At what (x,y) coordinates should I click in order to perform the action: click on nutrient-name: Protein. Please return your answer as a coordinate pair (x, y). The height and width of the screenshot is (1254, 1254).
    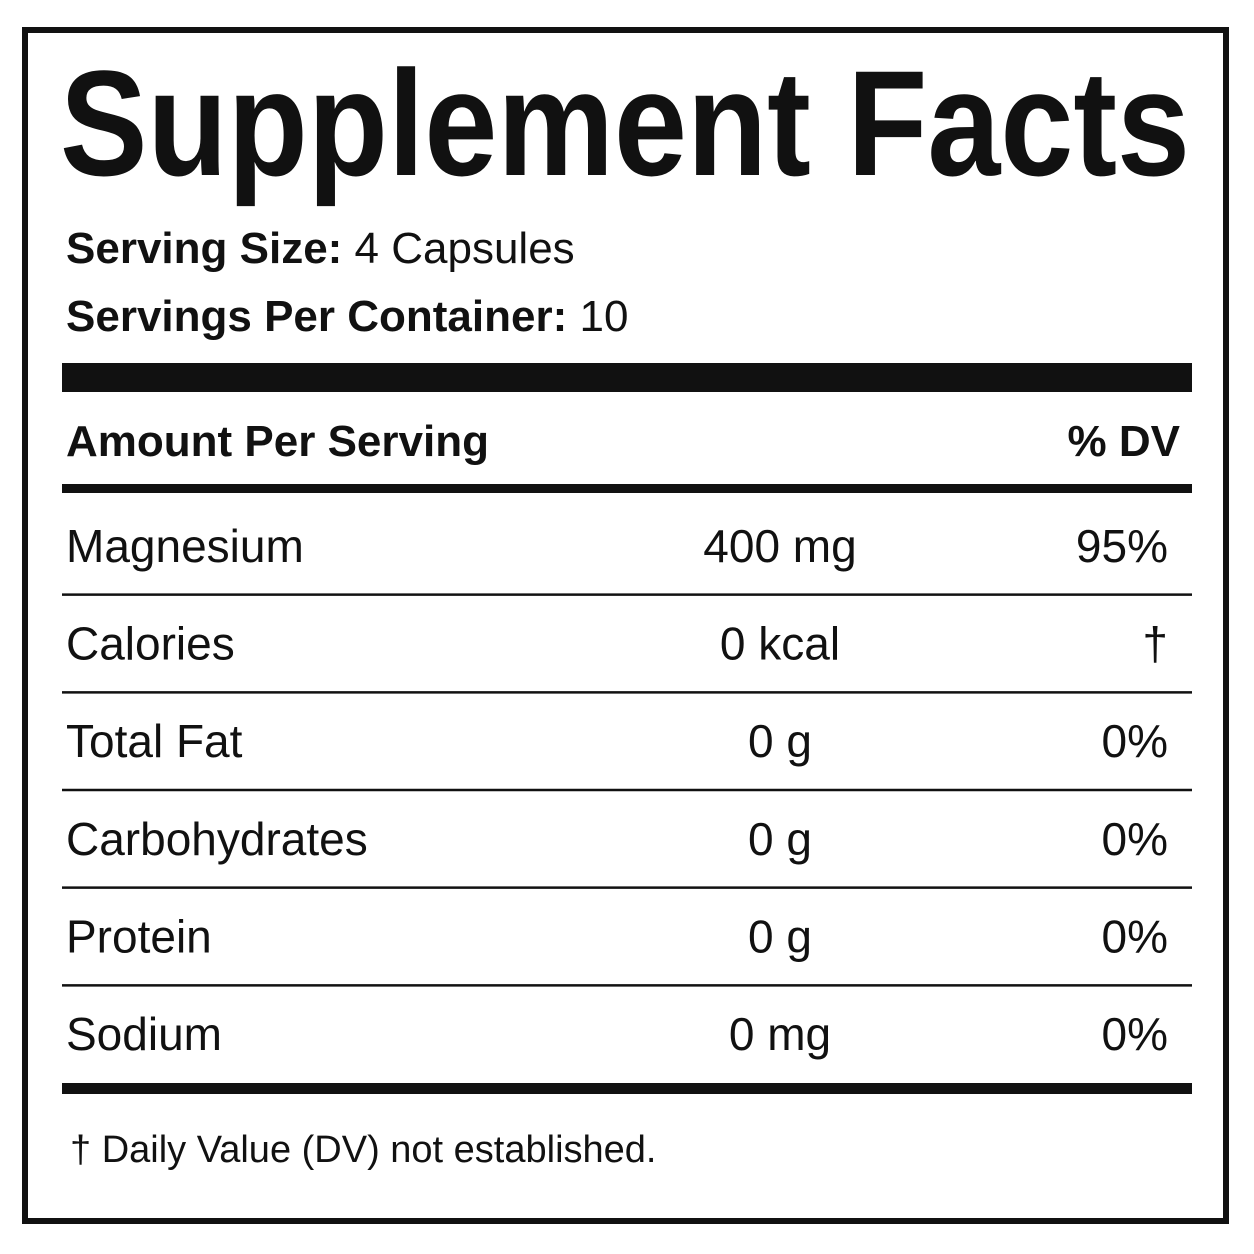
    Looking at the image, I should click on (139, 937).